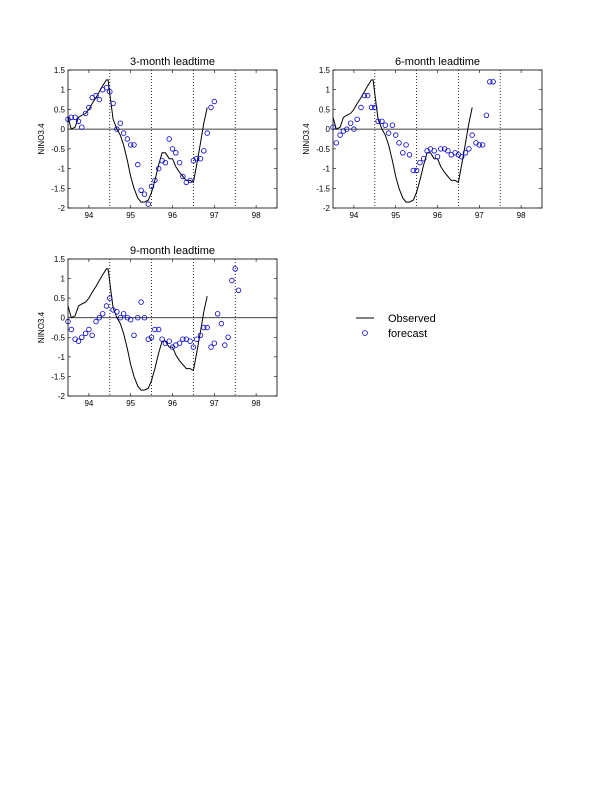 This screenshot has width=612, height=792. I want to click on y-tick-label: 1.5, so click(325, 70).